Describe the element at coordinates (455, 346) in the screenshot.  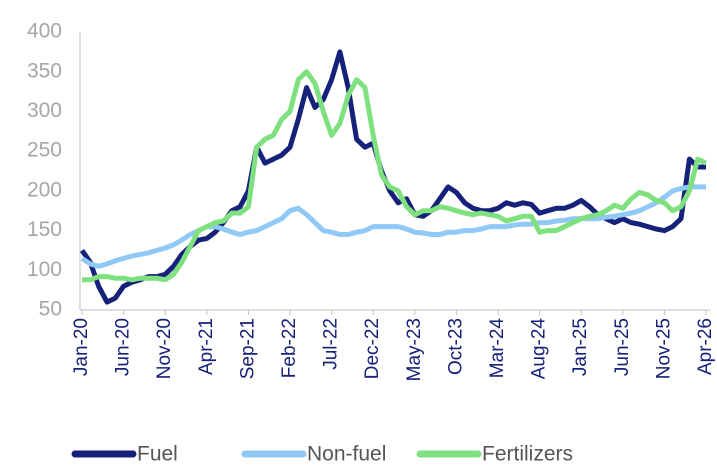
I see `x-tick-label: Oct-23` at that location.